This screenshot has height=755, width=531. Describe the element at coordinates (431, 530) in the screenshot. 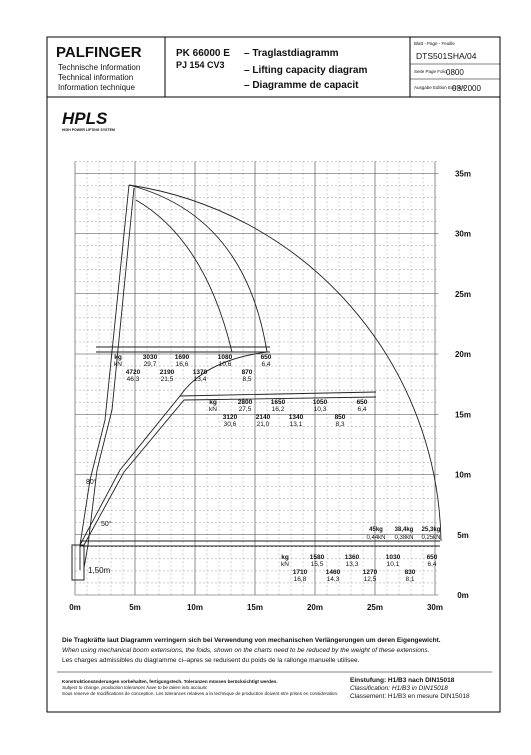

I see `ext-kg: 25,3kg` at that location.